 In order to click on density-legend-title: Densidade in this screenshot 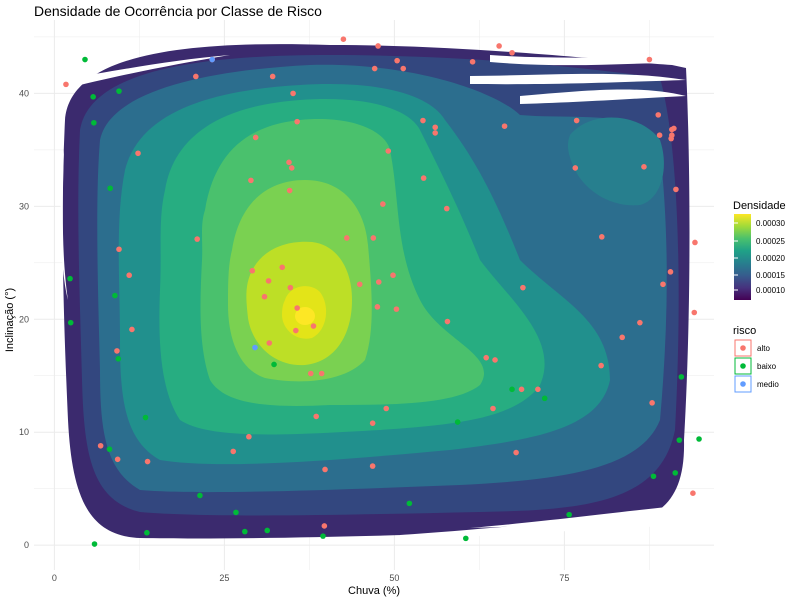, I will do `click(759, 206)`.